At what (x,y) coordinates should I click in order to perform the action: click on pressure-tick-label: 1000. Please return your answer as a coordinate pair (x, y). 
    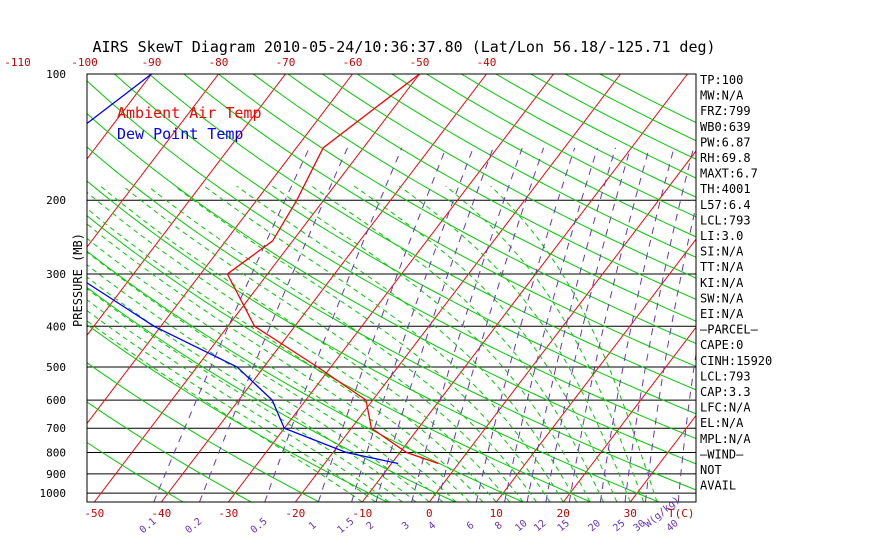
    Looking at the image, I should click on (53, 493).